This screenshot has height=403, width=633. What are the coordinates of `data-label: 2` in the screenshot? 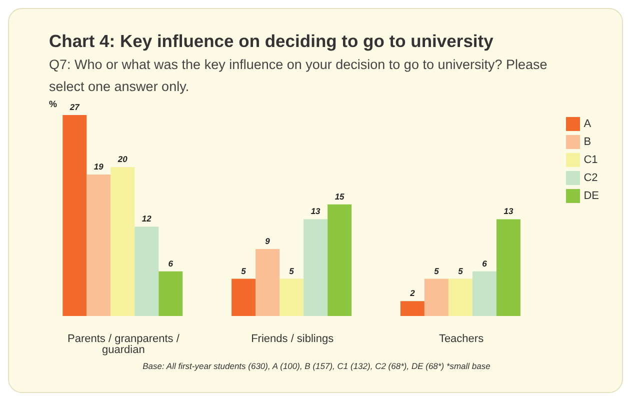 It's located at (412, 293).